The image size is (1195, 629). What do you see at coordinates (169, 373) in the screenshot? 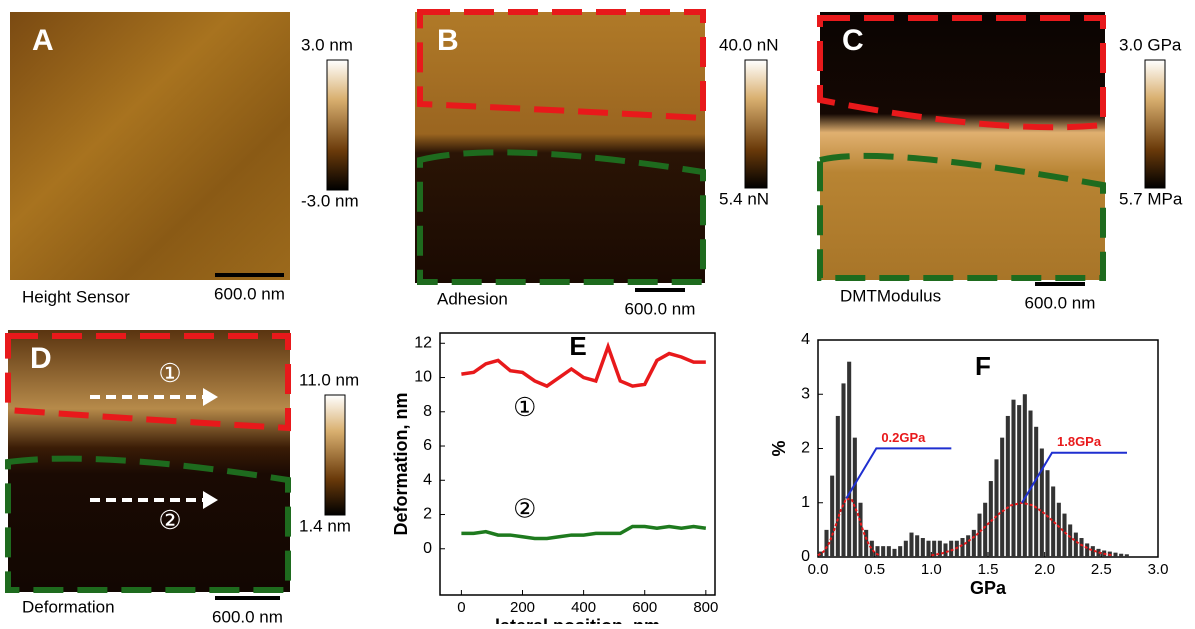
I see `profile-marker: ①` at bounding box center [169, 373].